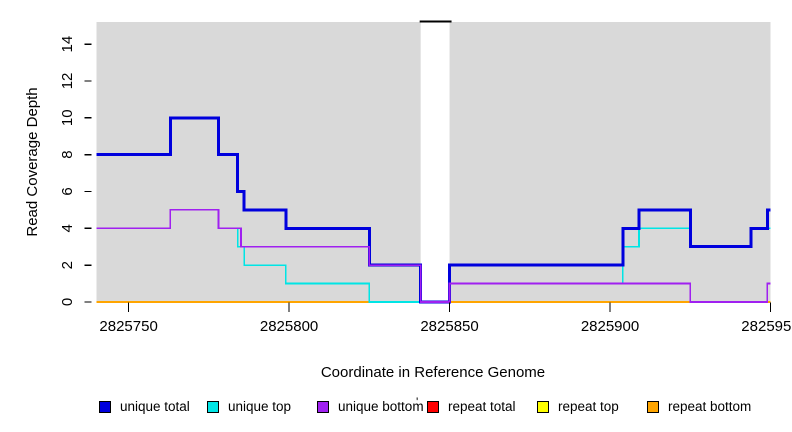 The width and height of the screenshot is (792, 432). I want to click on legend-item-unique-top: unique top, so click(249, 407).